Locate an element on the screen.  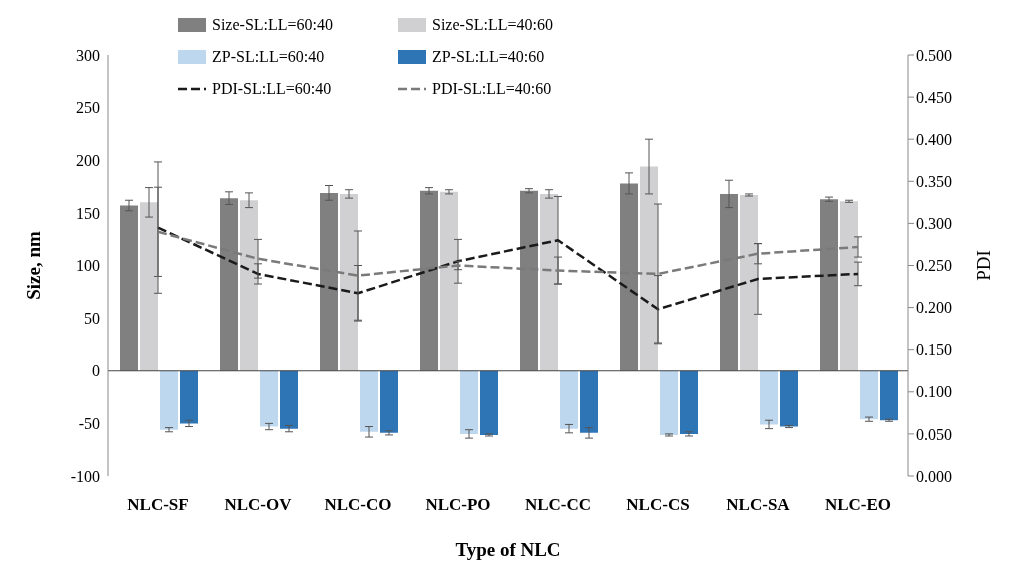
y-tick-label: 100 is located at coordinates (88, 266).